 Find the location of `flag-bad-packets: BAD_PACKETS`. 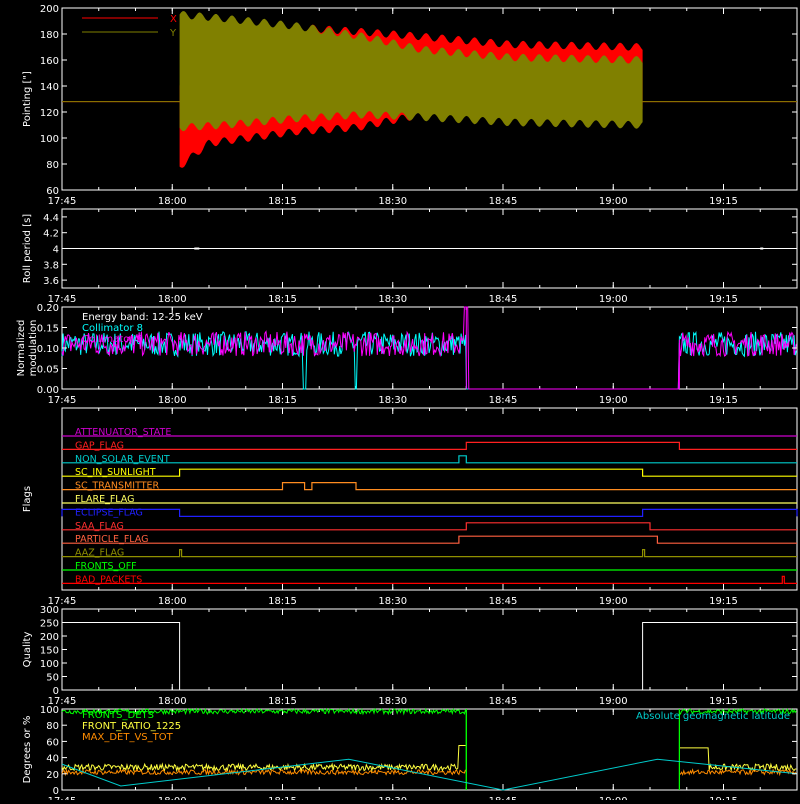

flag-bad-packets: BAD_PACKETS is located at coordinates (429, 579).